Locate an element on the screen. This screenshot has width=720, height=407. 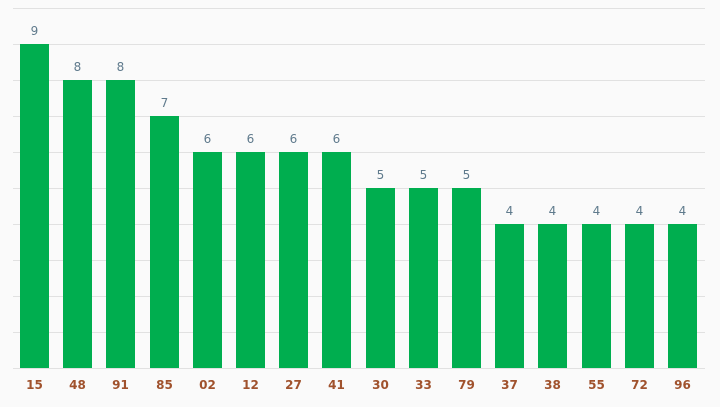
x-tick-label: 12 is located at coordinates (250, 385).